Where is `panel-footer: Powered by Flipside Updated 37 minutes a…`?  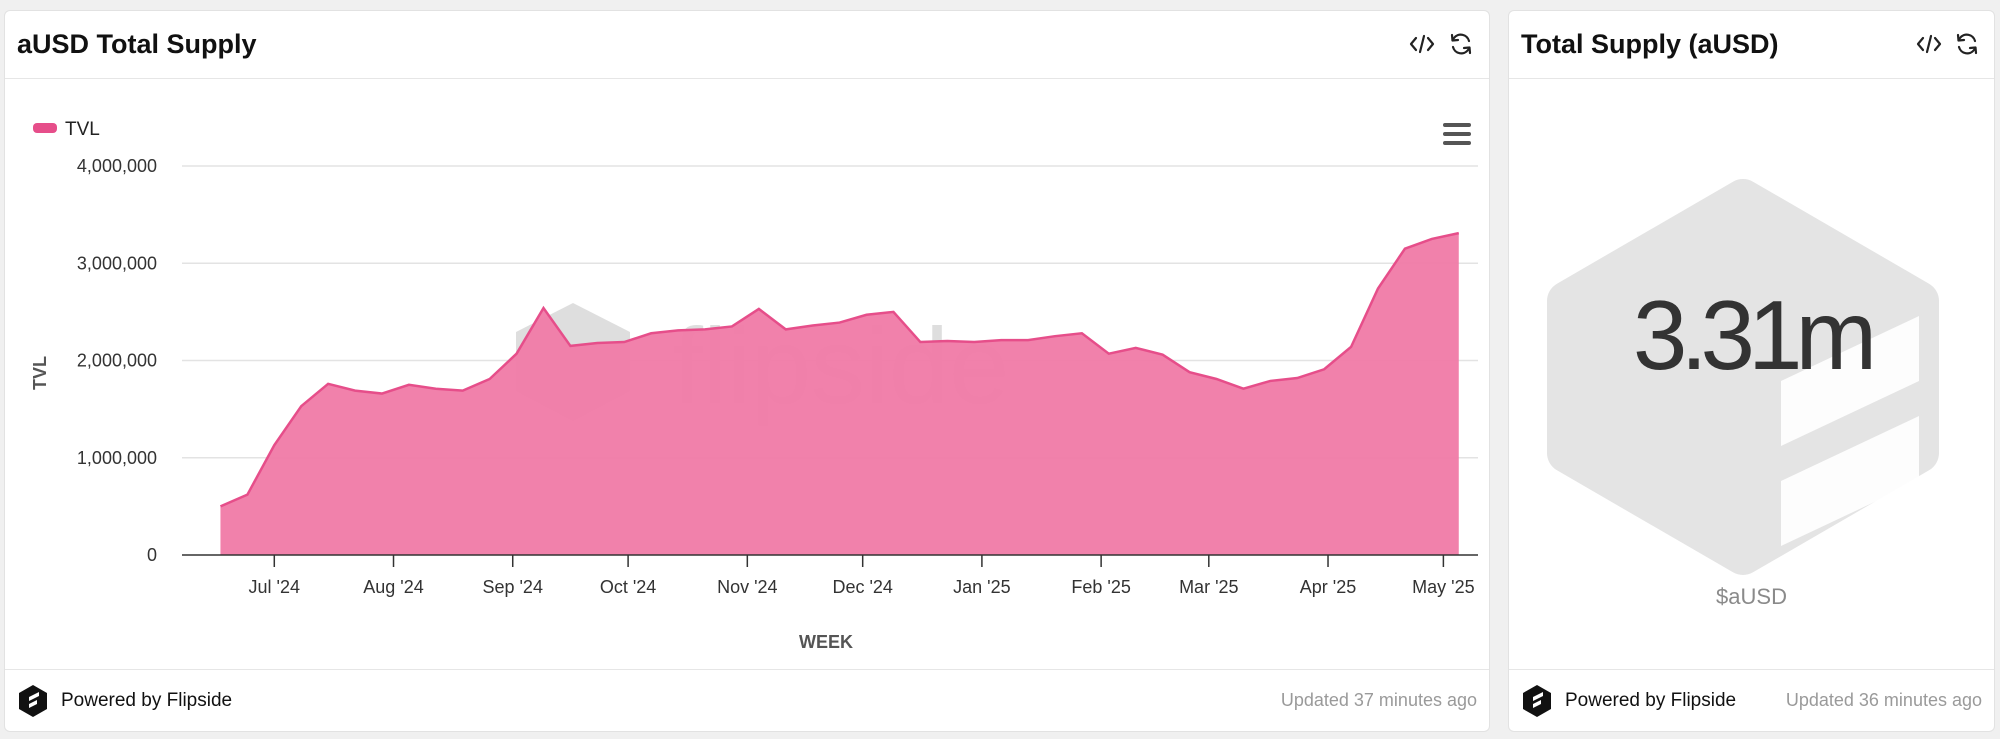
panel-footer: Powered by Flipside Updated 37 minutes a… is located at coordinates (747, 700).